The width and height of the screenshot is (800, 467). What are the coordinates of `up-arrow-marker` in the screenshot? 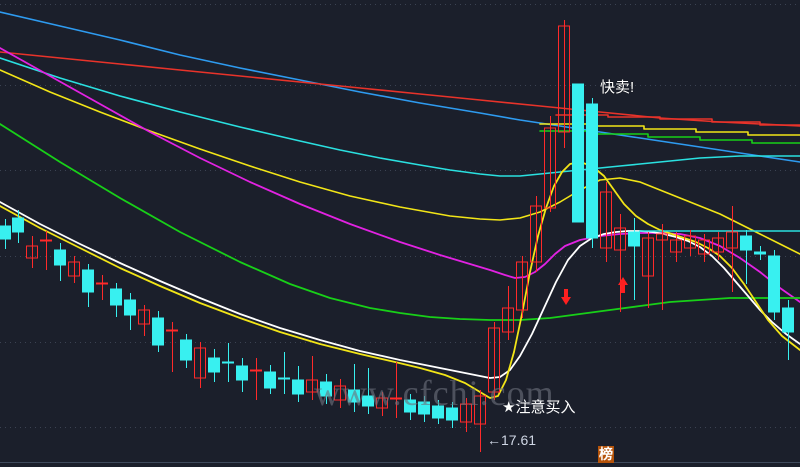 It's located at (623, 285).